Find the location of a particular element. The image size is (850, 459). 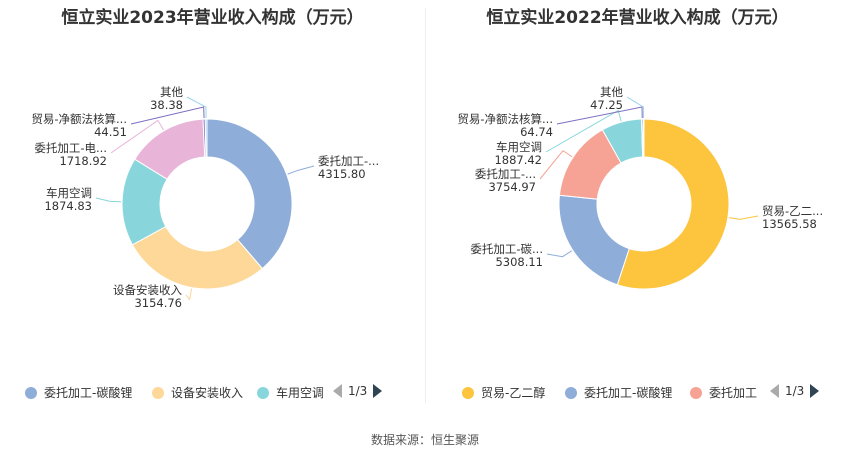

slice-value-1-4: 64.74 is located at coordinates (536, 132).